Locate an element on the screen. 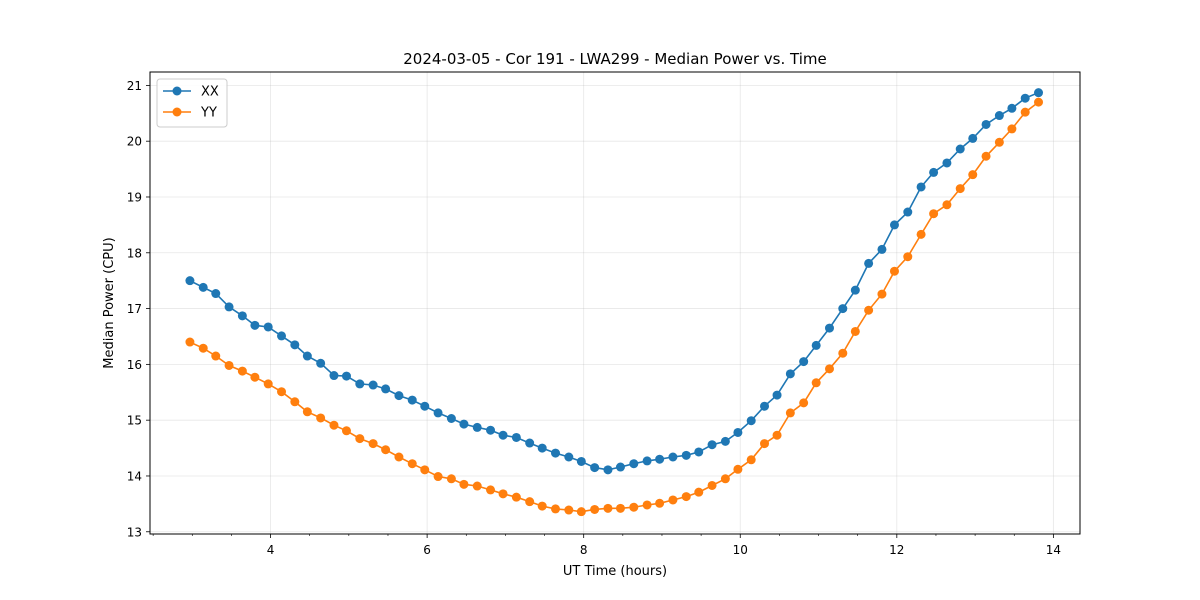 Image resolution: width=1200 pixels, height=600 pixels. y-tick-label: 13 is located at coordinates (134, 532).